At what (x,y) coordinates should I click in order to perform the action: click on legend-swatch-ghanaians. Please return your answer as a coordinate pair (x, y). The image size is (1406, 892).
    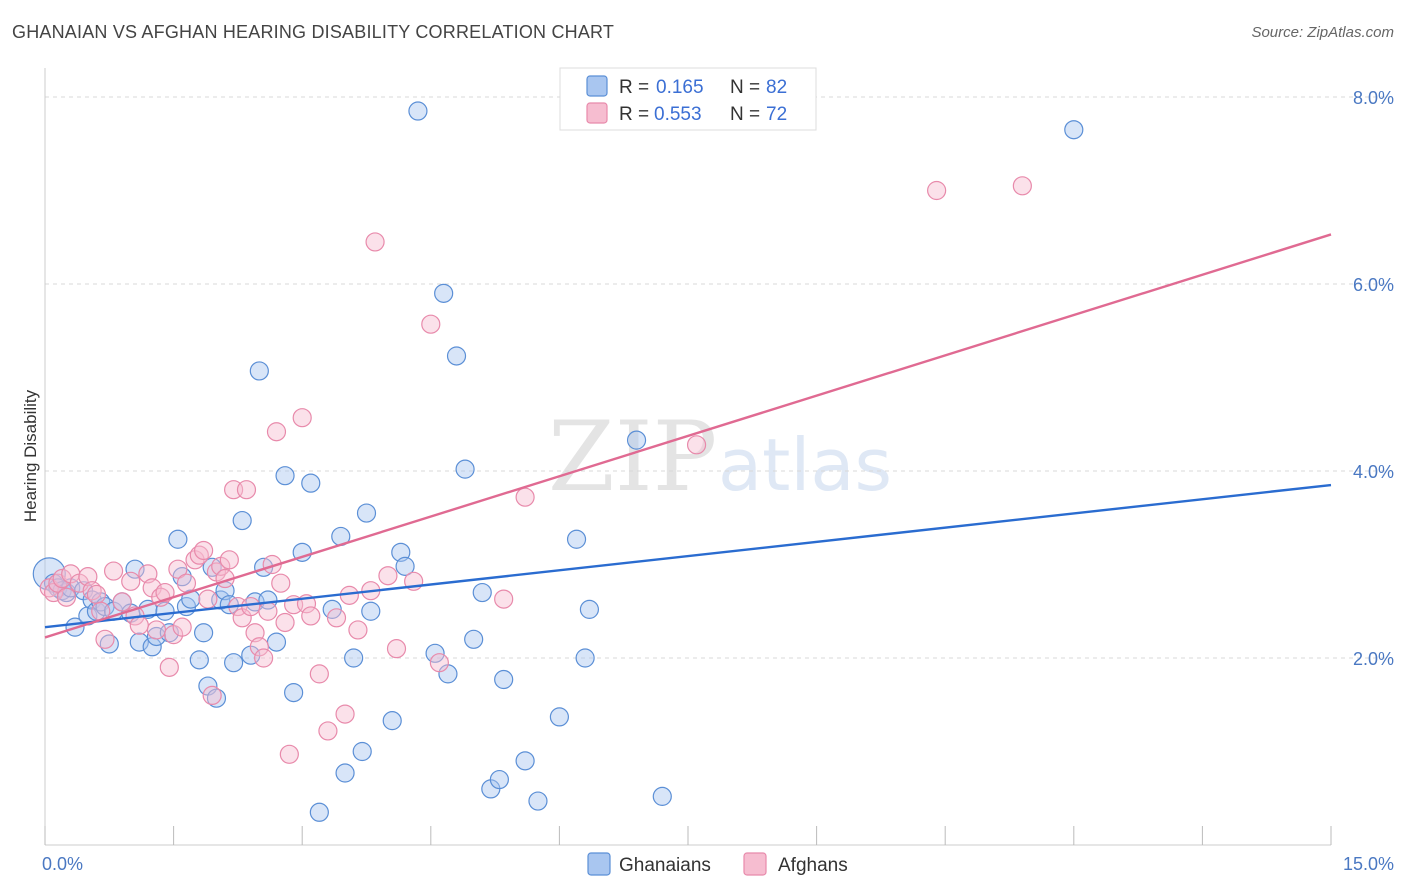
    Looking at the image, I should click on (597, 86).